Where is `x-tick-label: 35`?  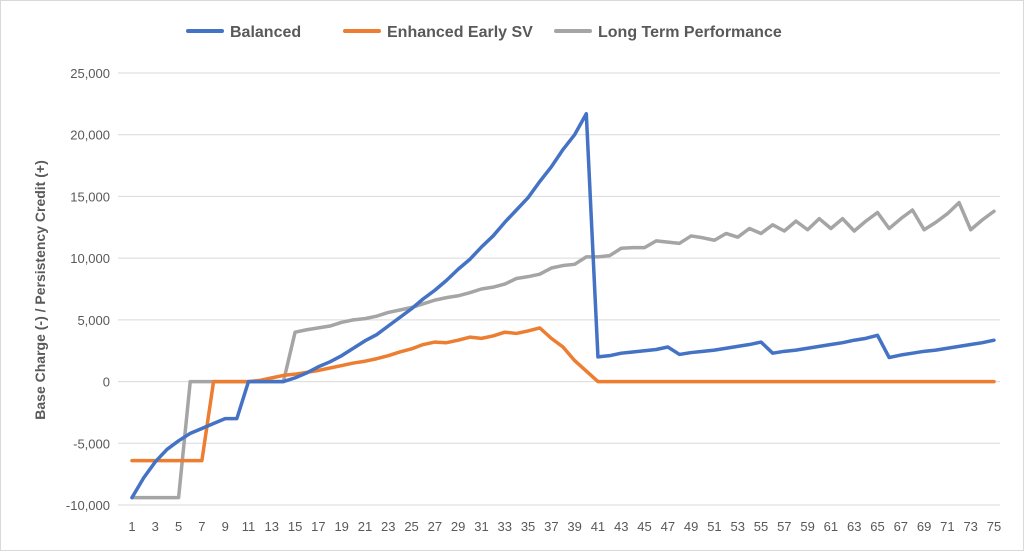
x-tick-label: 35 is located at coordinates (528, 526).